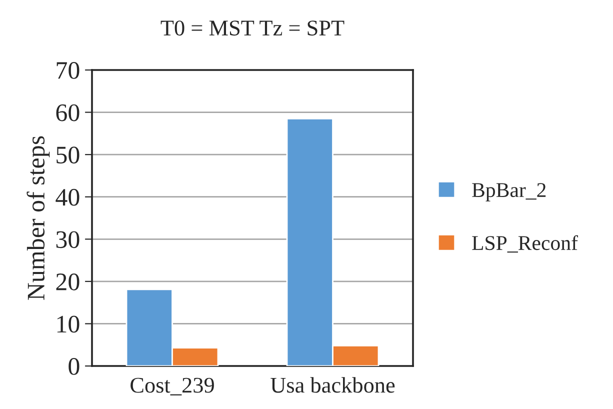 This screenshot has width=613, height=409. Describe the element at coordinates (68, 239) in the screenshot. I see `y-tick-label: 30` at that location.